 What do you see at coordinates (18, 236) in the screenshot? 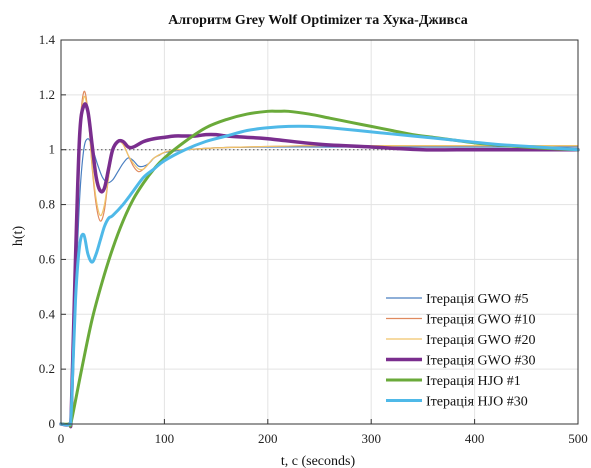
I see `y-axis-label: h(t)` at bounding box center [18, 236].